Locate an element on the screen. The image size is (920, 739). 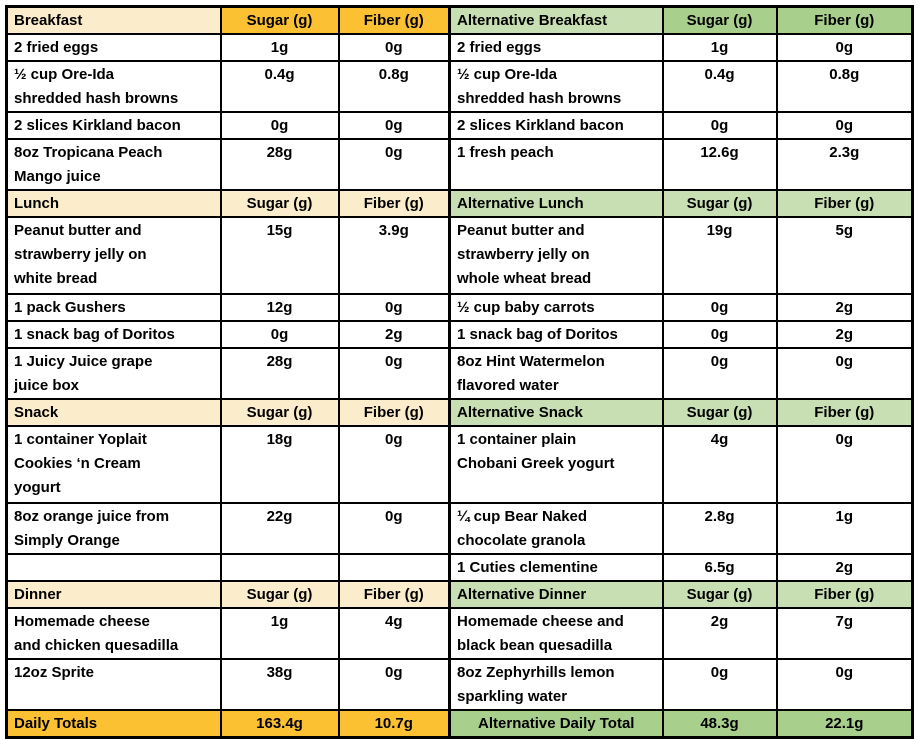
alt-sugar-value-cell: 2.8g is located at coordinates (719, 528).